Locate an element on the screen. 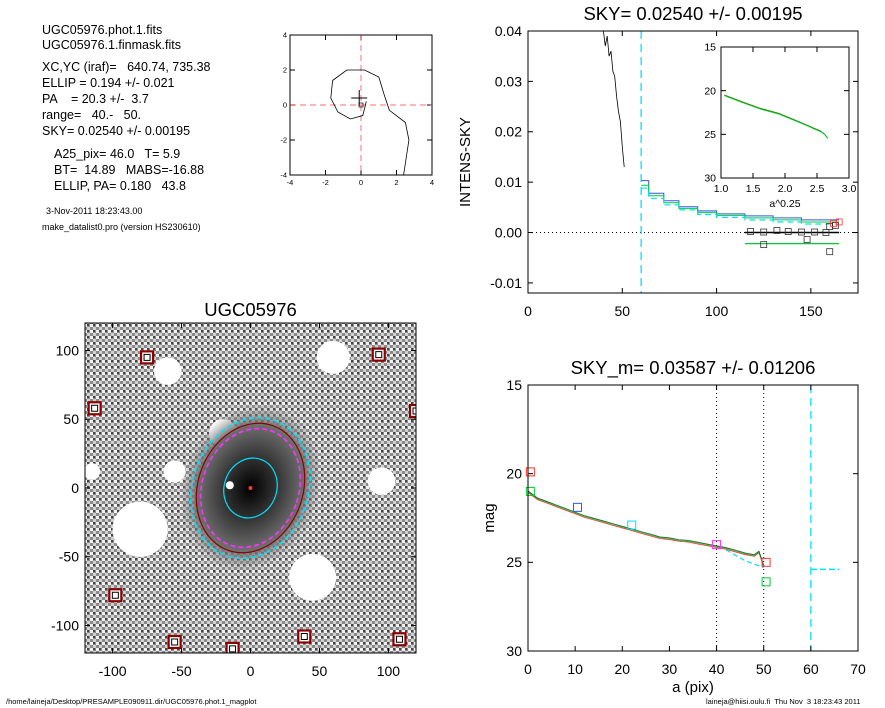  inset-frame is located at coordinates (785, 112).